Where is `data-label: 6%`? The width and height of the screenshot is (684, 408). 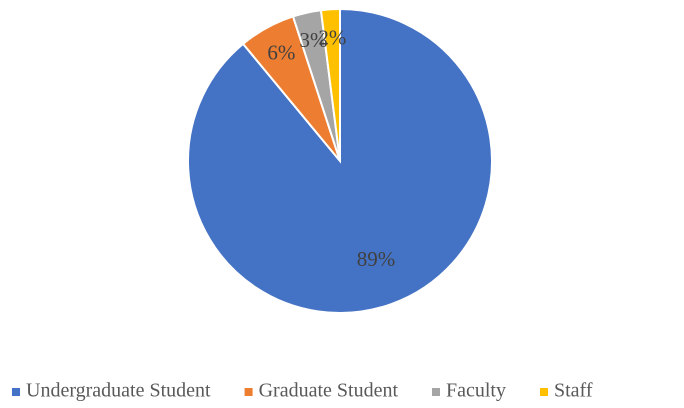 data-label: 6% is located at coordinates (281, 52).